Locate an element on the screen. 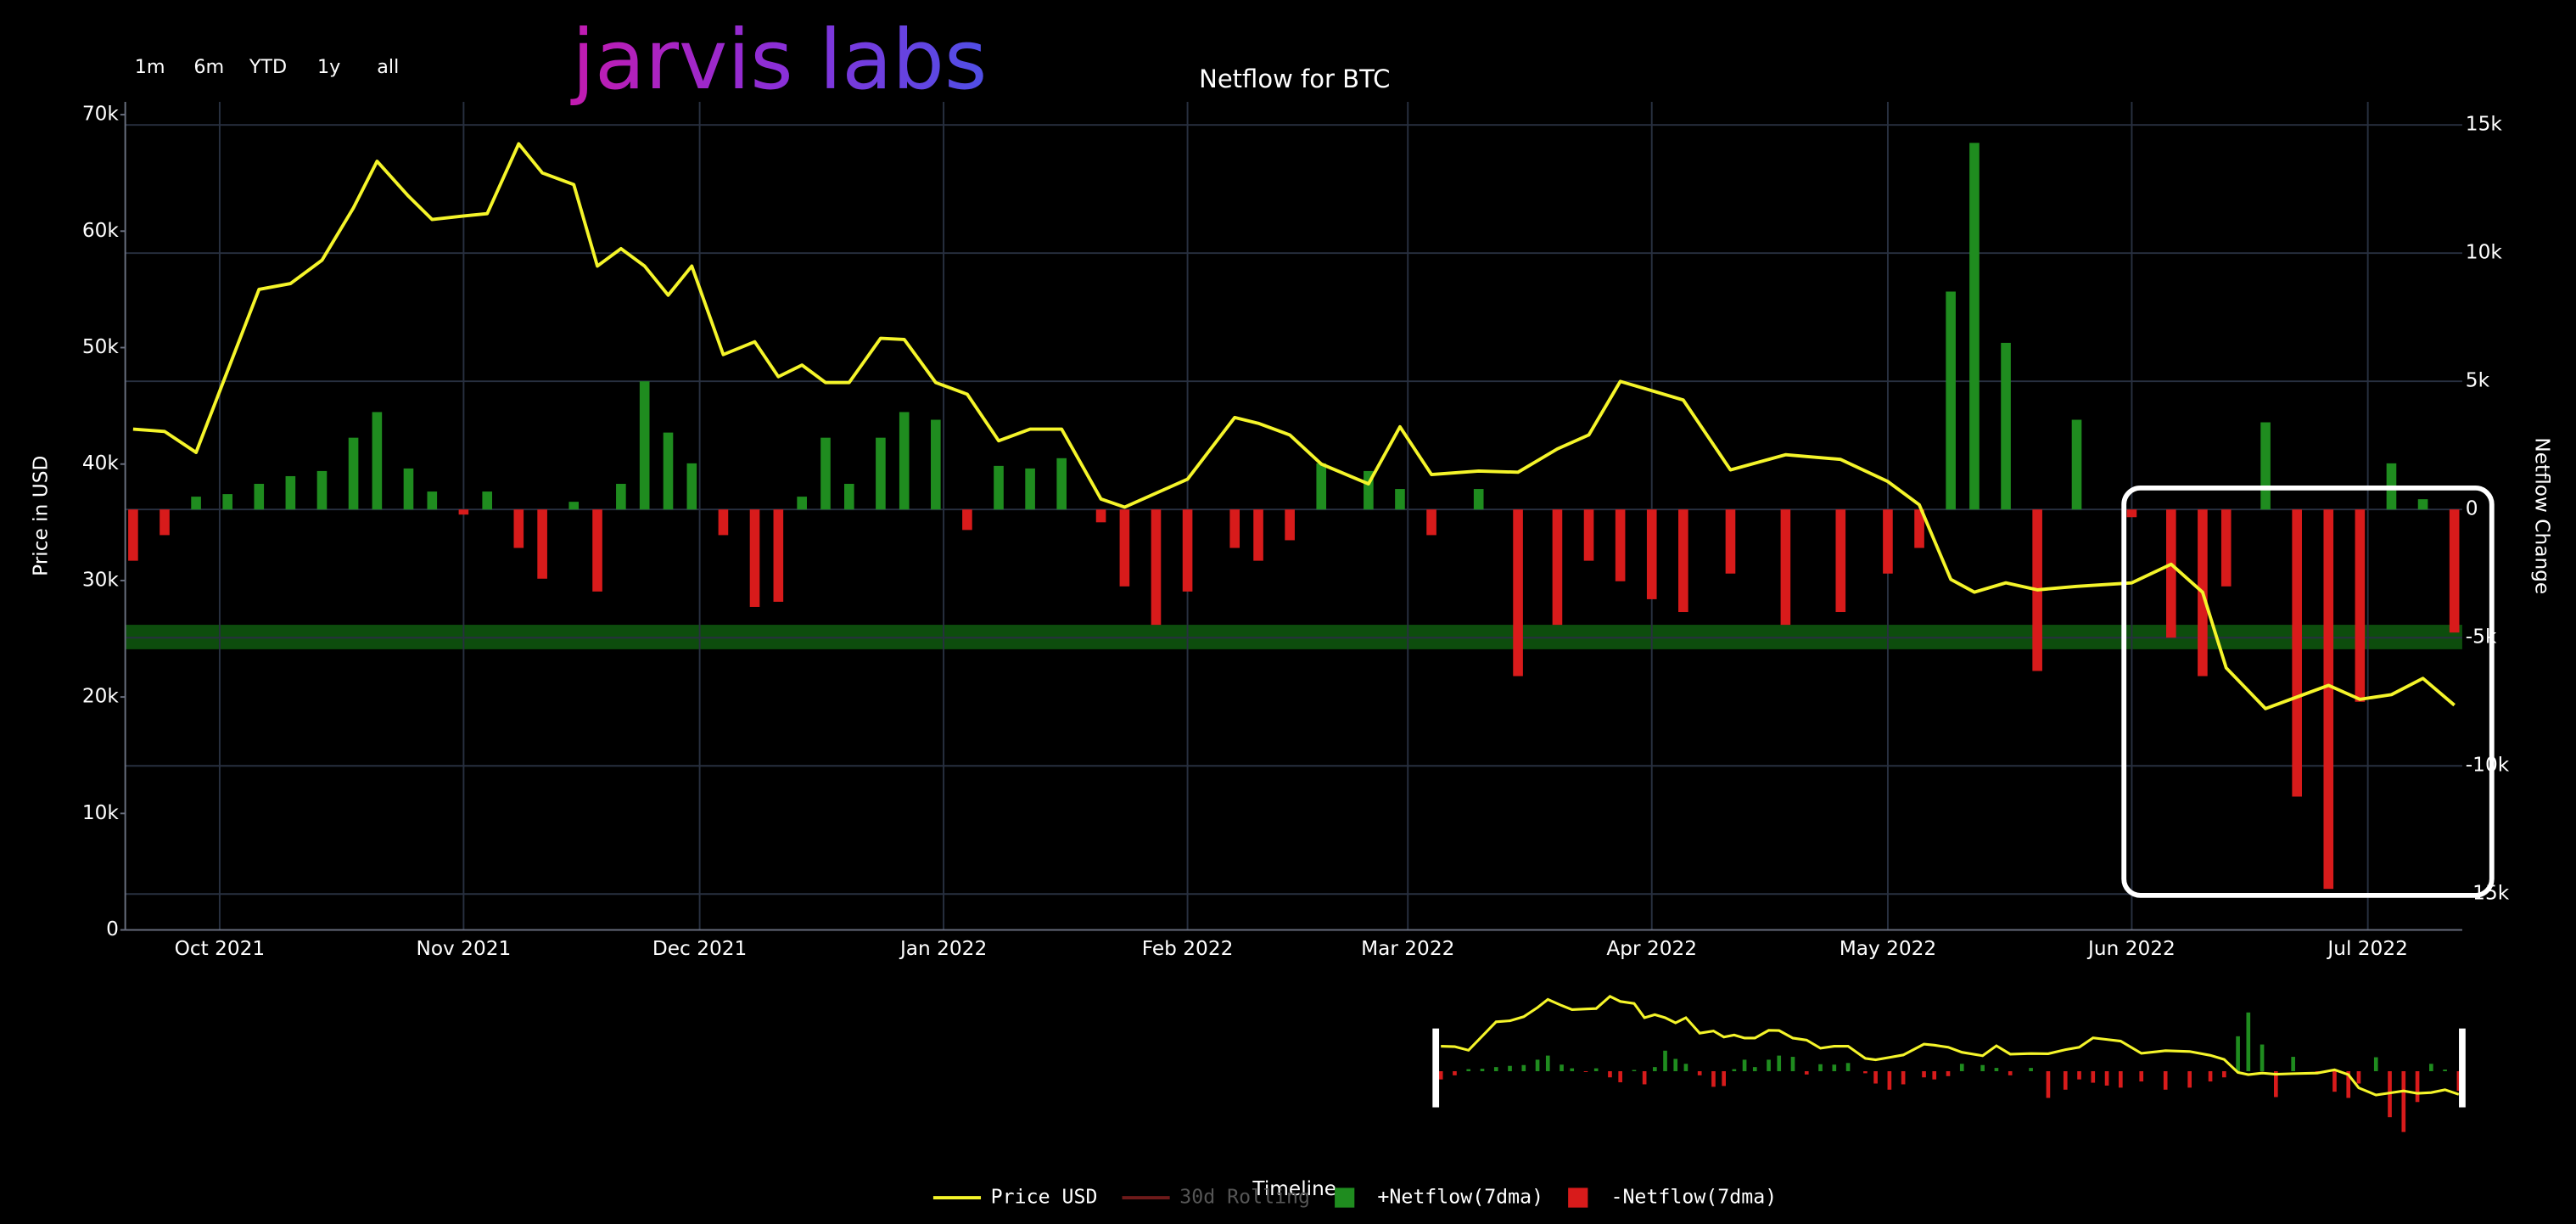 This screenshot has width=2576, height=1224. range-button: all is located at coordinates (388, 67).